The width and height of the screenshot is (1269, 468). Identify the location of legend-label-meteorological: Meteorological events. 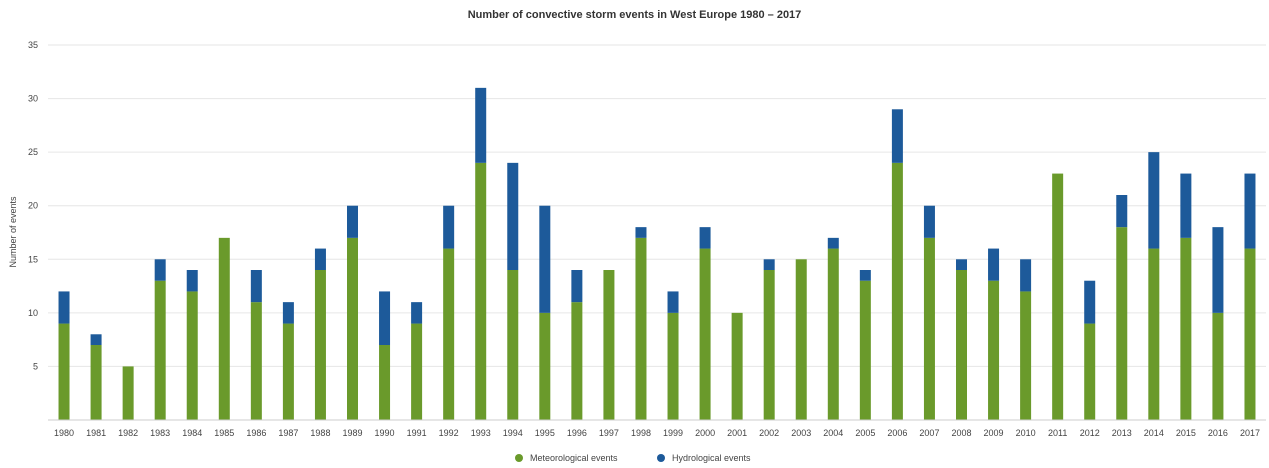
(574, 458).